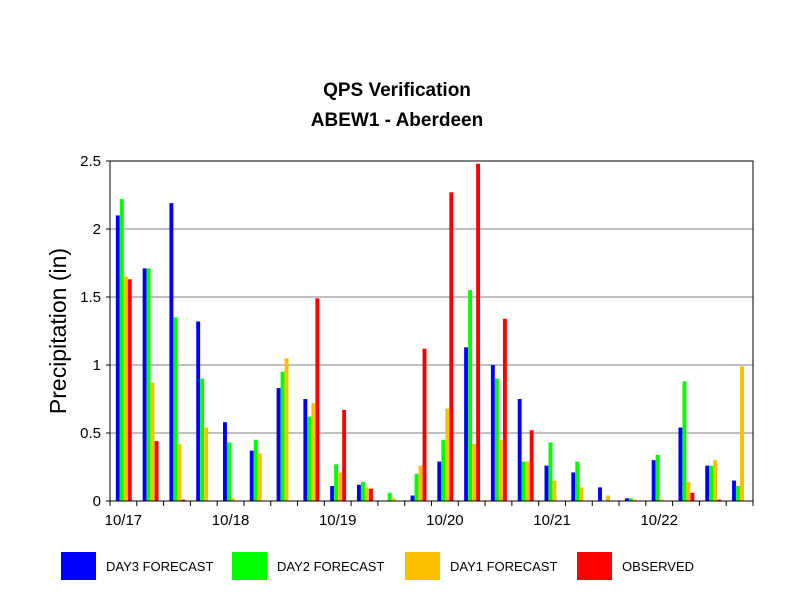 The height and width of the screenshot is (600, 800). Describe the element at coordinates (90, 433) in the screenshot. I see `y-tick-label: 0.5` at that location.